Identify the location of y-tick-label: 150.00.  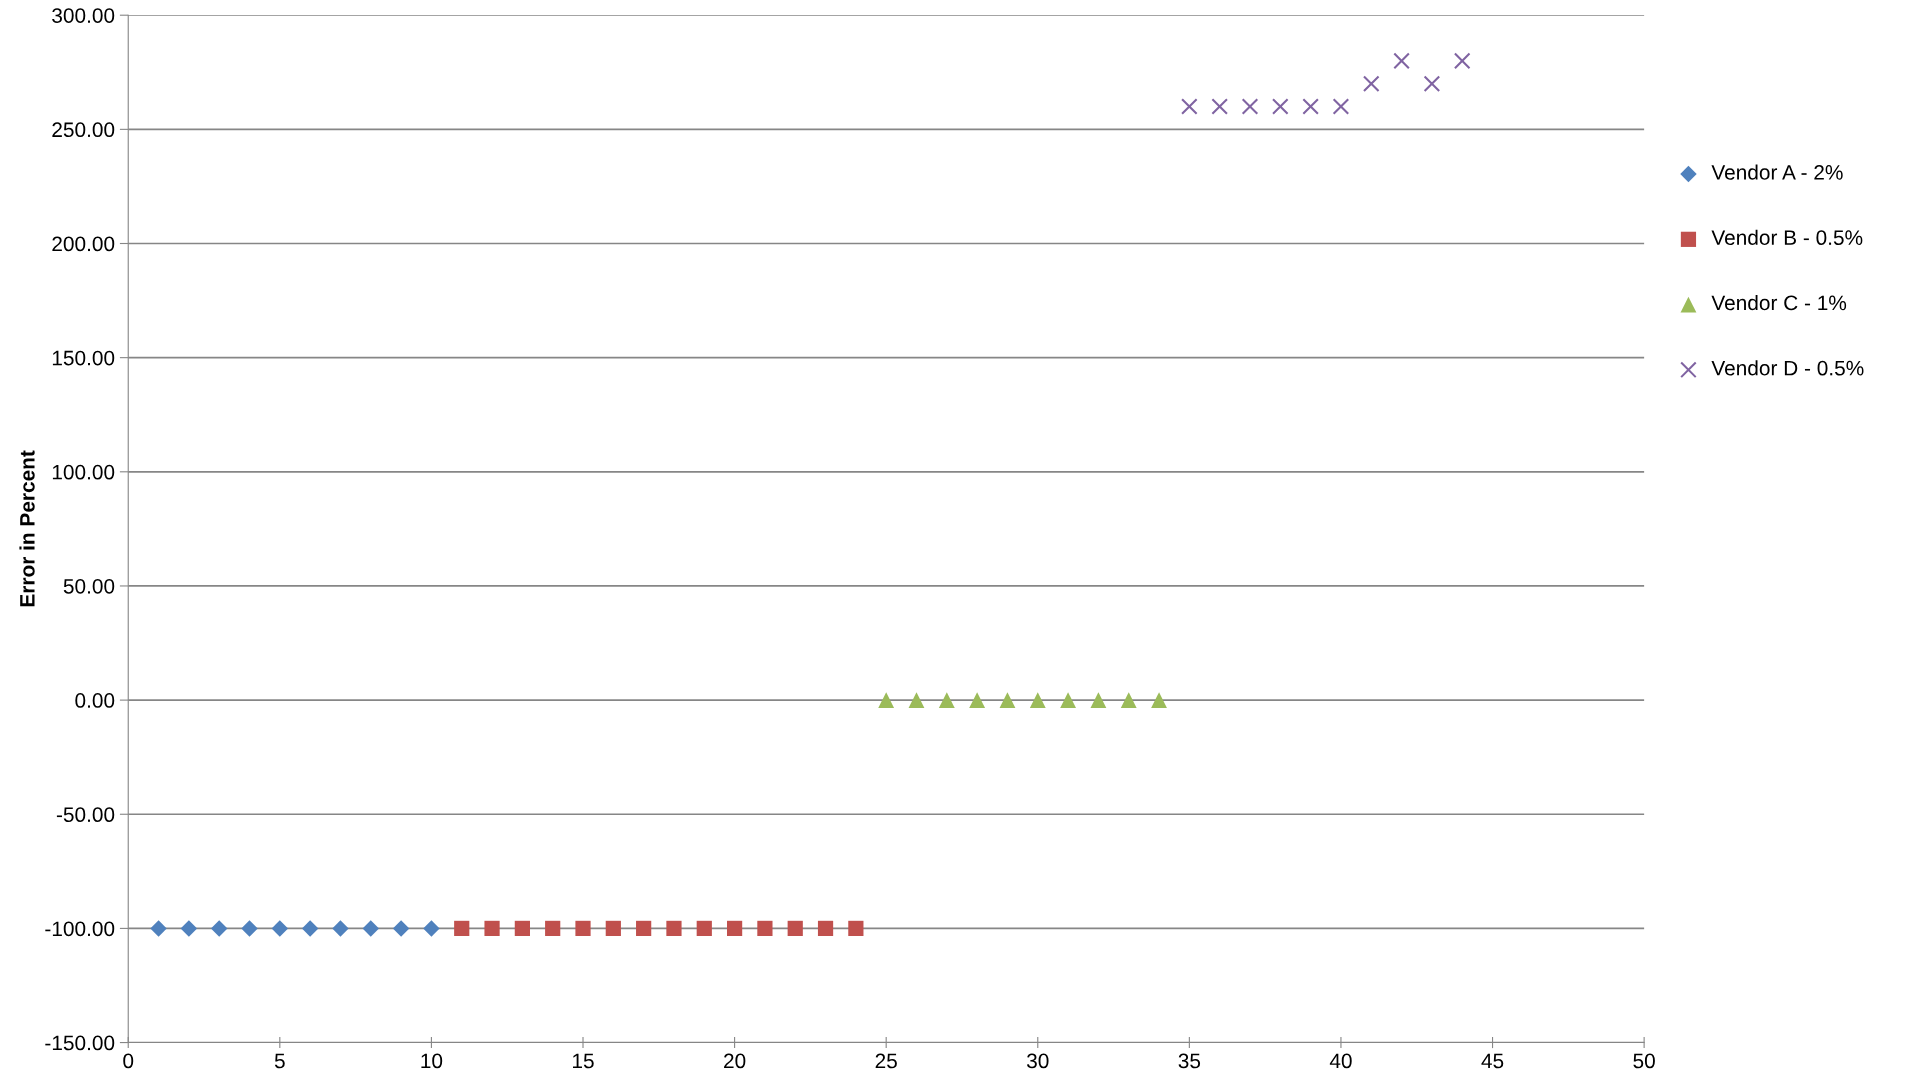
(83, 358).